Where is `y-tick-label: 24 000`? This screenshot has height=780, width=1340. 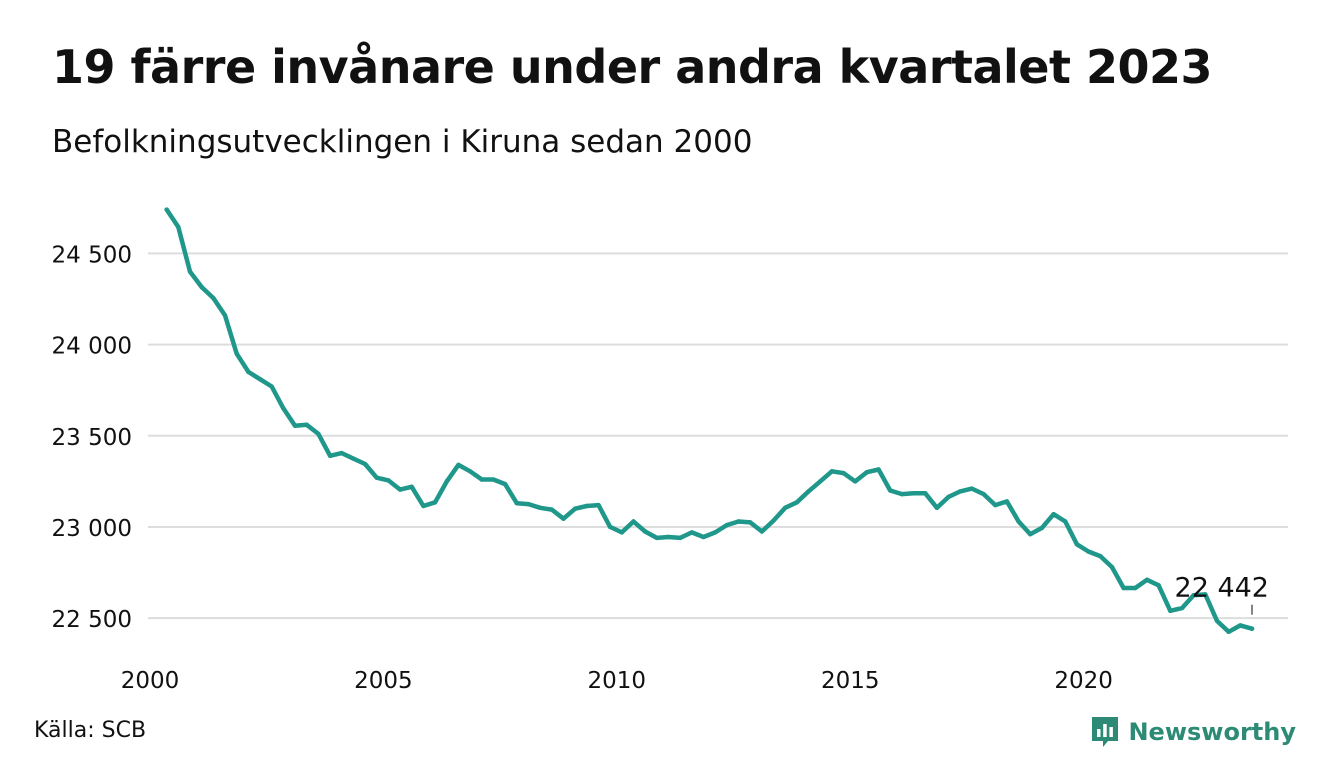 y-tick-label: 24 000 is located at coordinates (92, 347).